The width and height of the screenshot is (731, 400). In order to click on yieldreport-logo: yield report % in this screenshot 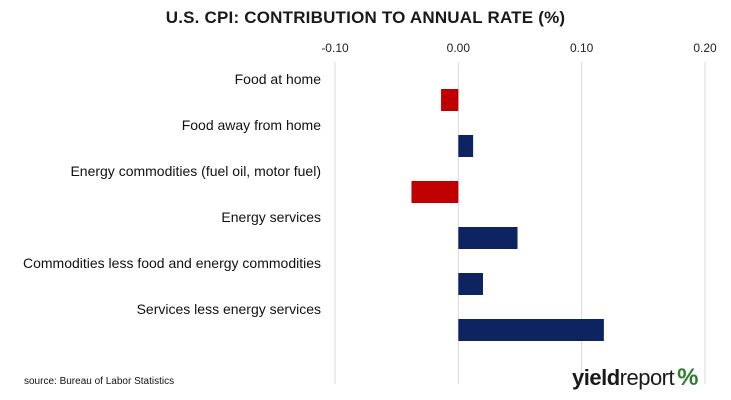, I will do `click(635, 378)`.